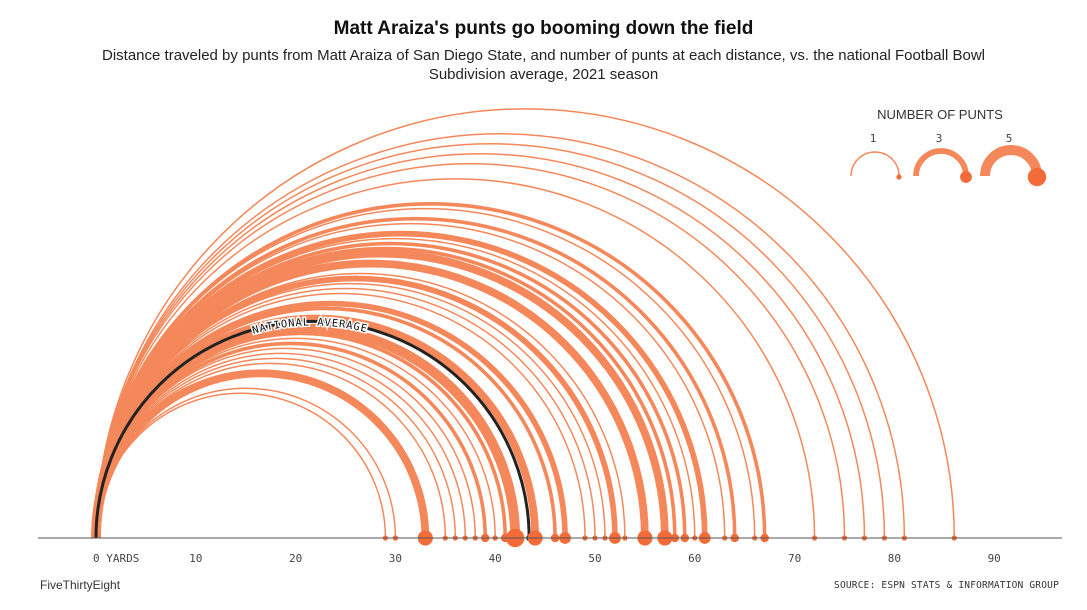 The image size is (1087, 610). What do you see at coordinates (939, 138) in the screenshot?
I see `legend-count-label: 3` at bounding box center [939, 138].